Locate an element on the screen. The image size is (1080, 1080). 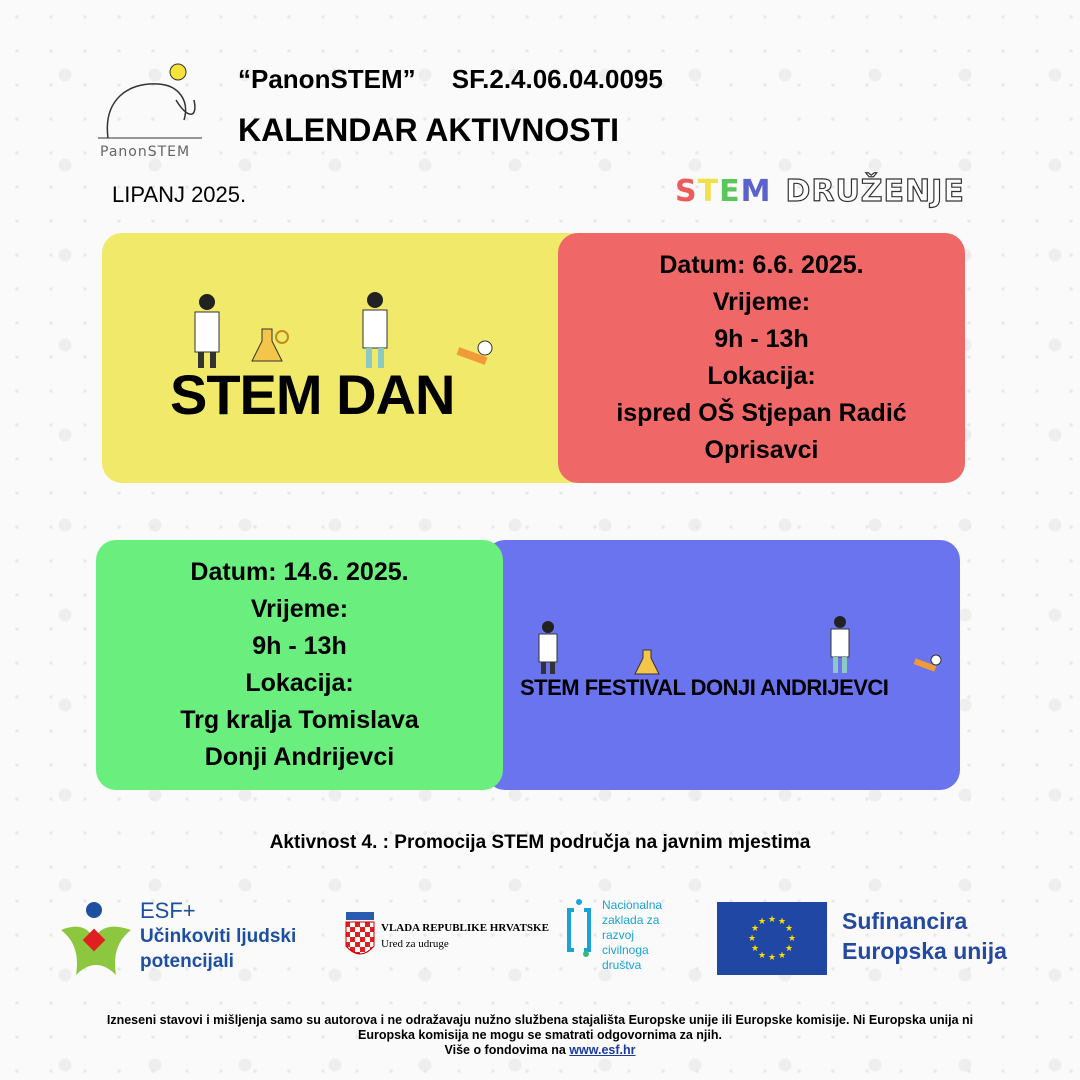
event-place: Oprisavci is located at coordinates (761, 450).